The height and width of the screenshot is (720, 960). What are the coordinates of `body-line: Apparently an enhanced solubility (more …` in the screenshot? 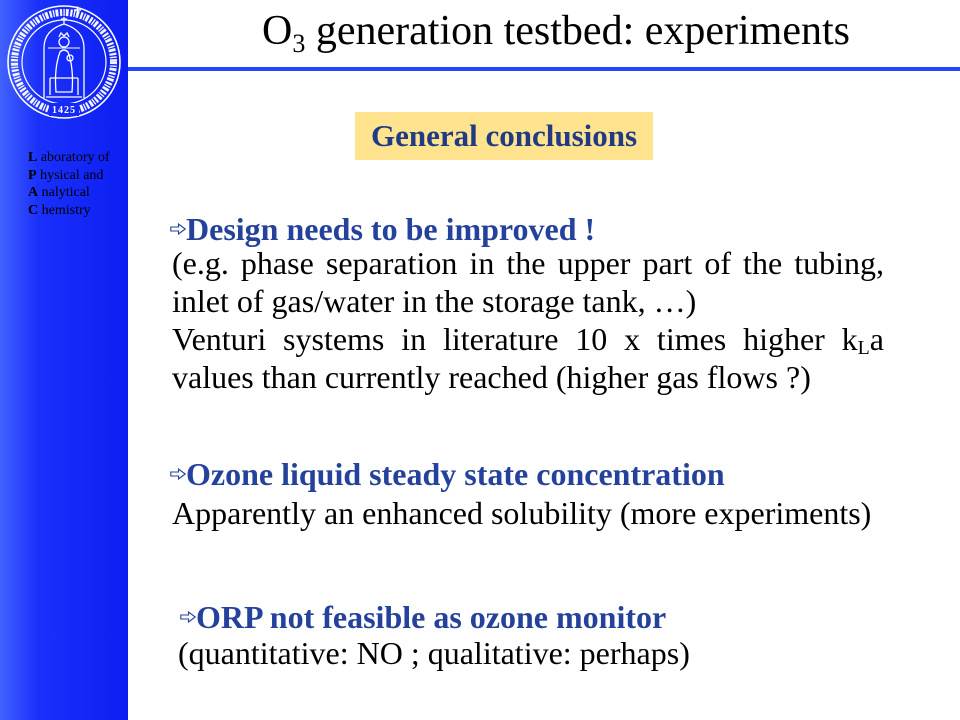 It's located at (522, 513).